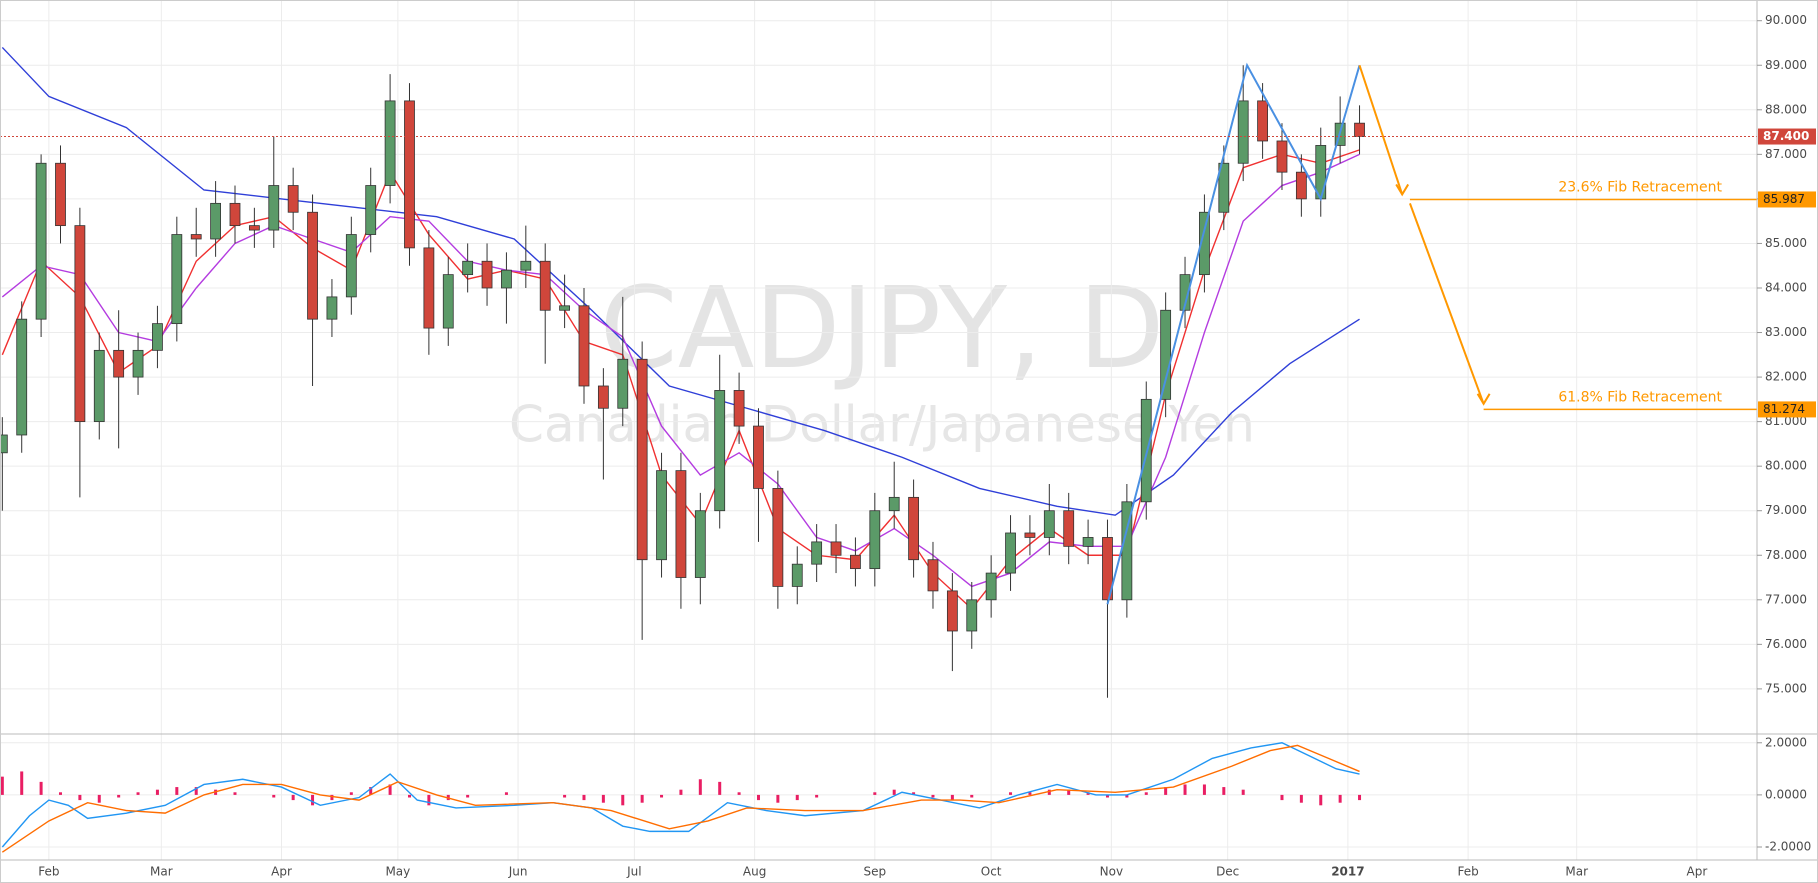 The image size is (1818, 883). What do you see at coordinates (1786, 599) in the screenshot?
I see `y-tick-label: 77.000` at bounding box center [1786, 599].